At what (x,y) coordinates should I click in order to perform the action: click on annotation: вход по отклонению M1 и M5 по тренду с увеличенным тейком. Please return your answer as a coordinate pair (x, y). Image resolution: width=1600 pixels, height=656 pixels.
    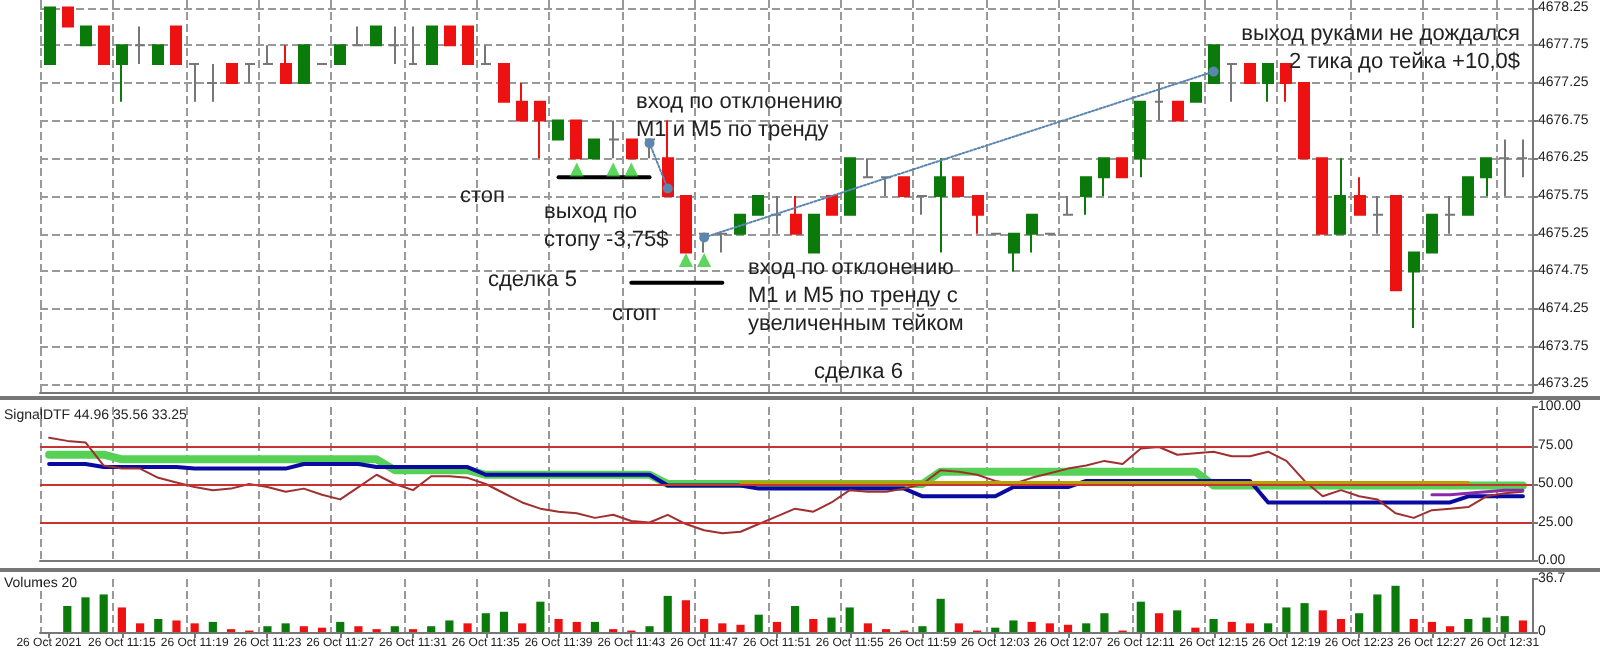
    Looking at the image, I should click on (856, 296).